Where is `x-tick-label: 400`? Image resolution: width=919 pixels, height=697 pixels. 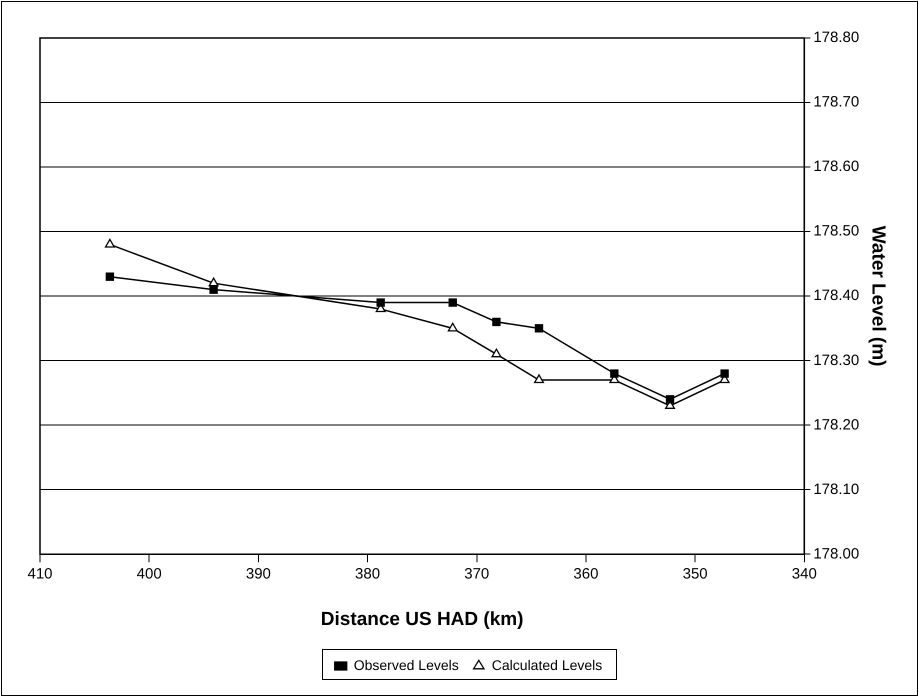 x-tick-label: 400 is located at coordinates (149, 573).